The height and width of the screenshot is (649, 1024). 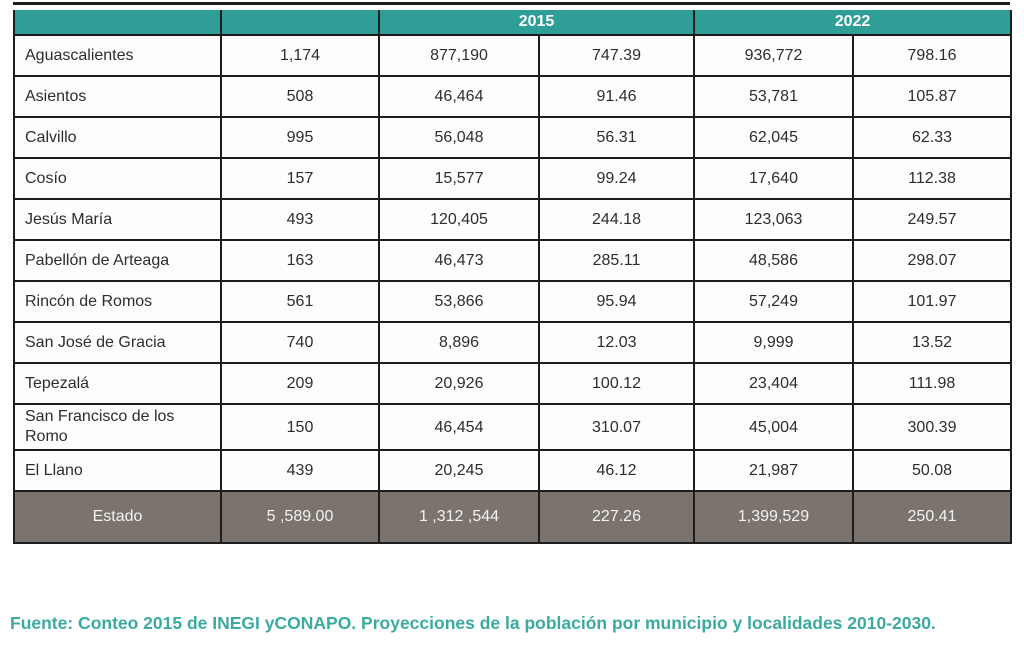 What do you see at coordinates (932, 470) in the screenshot?
I see `density-2022-value: 50.08` at bounding box center [932, 470].